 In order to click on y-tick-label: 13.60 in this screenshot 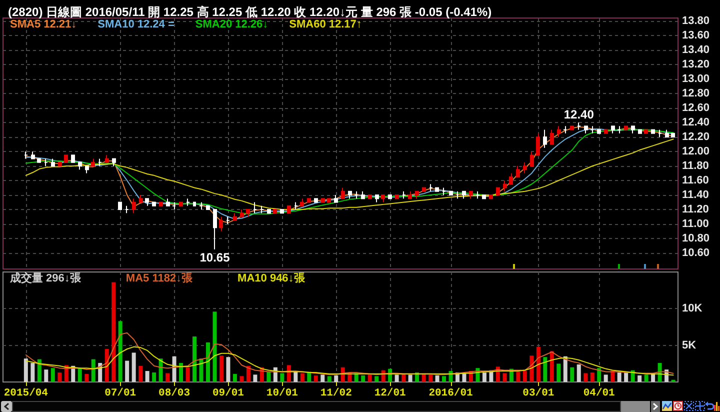, I will do `click(696, 35)`.